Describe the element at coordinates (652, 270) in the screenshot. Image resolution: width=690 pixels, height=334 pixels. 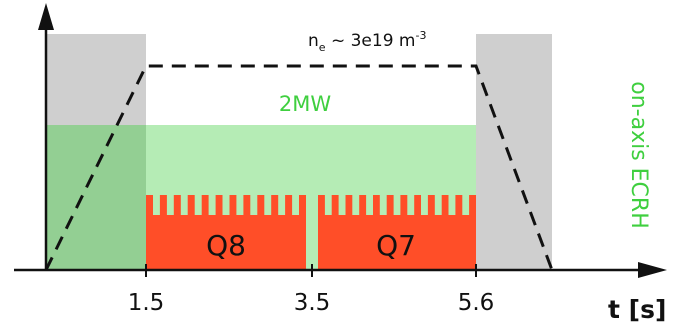
I see `x-axis-arrow` at that location.